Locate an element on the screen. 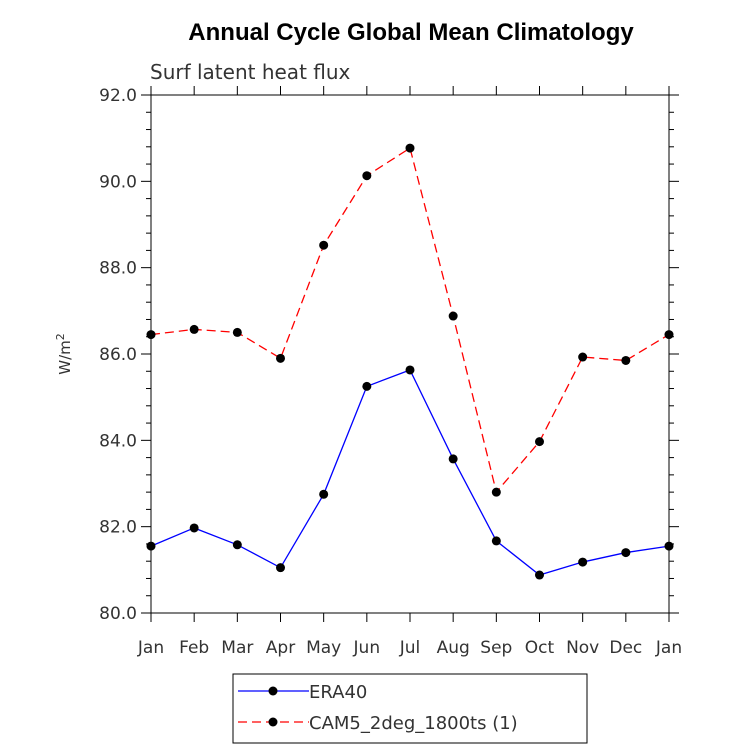 Image resolution: width=733 pixels, height=748 pixels. x-tick-label: Jun is located at coordinates (367, 648).